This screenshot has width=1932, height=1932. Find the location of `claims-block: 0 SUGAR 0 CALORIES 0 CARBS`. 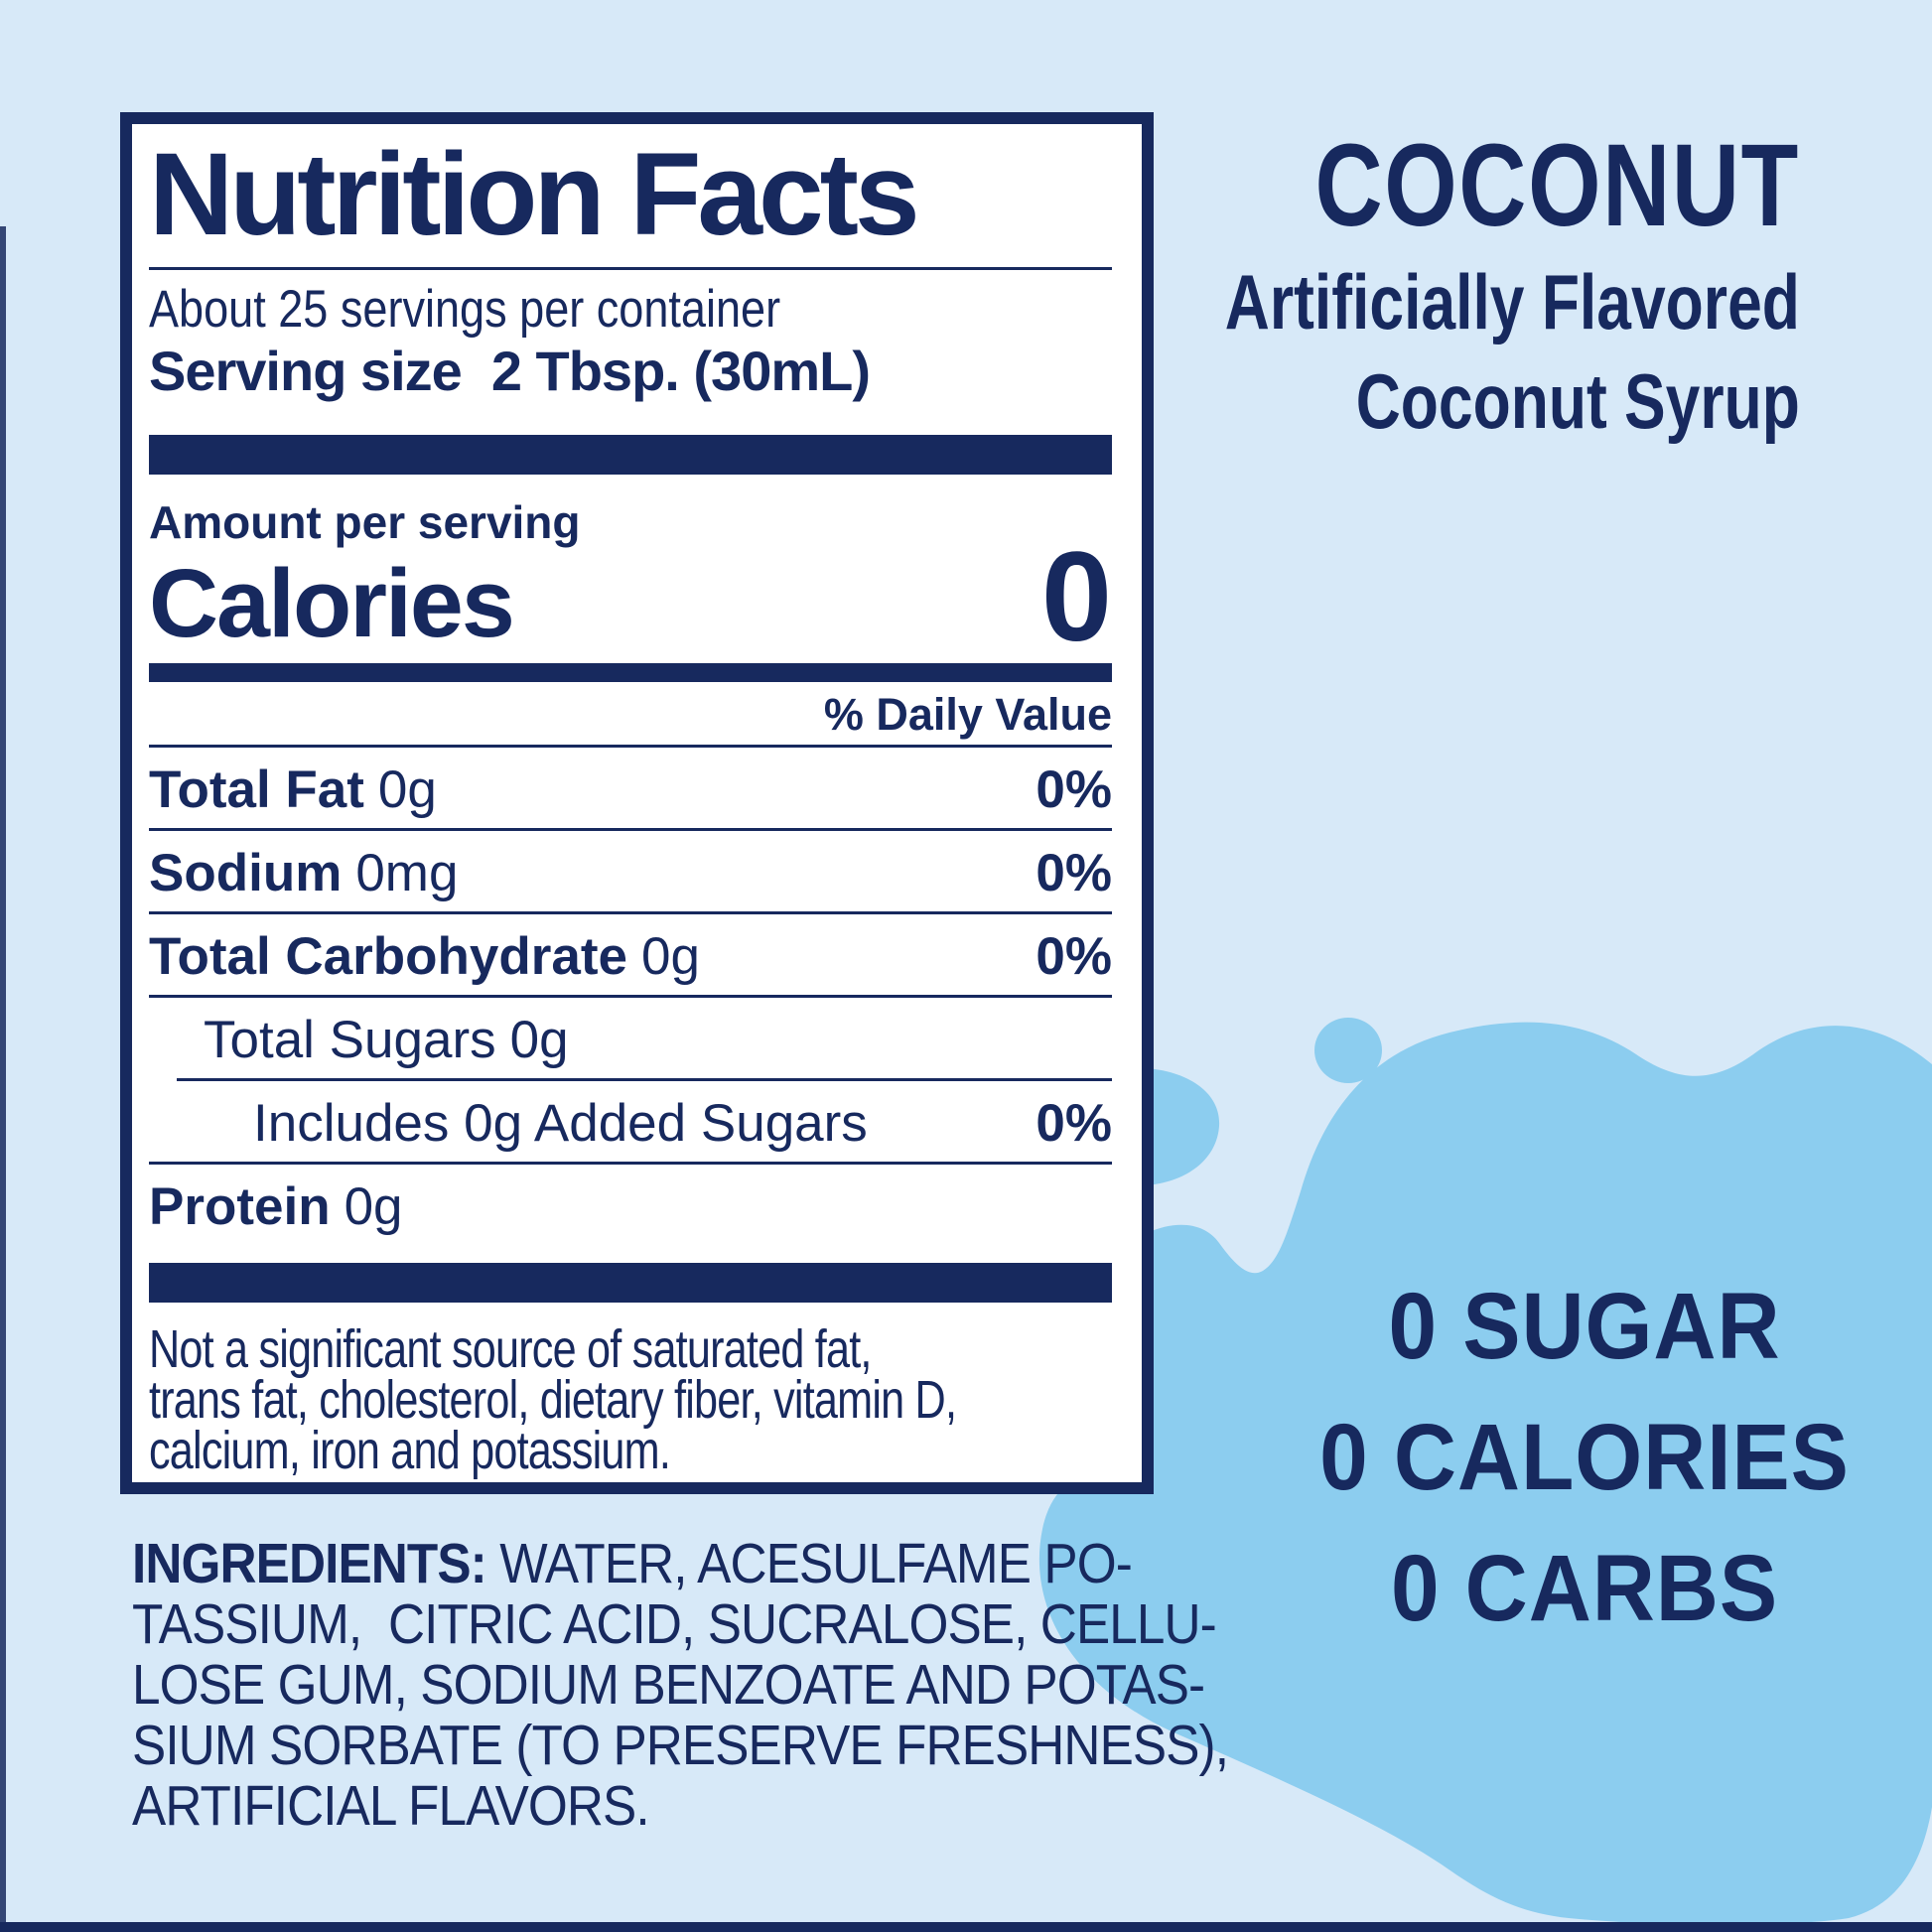

claims-block: 0 SUGAR 0 CALORIES 0 CARBS is located at coordinates (1584, 1457).